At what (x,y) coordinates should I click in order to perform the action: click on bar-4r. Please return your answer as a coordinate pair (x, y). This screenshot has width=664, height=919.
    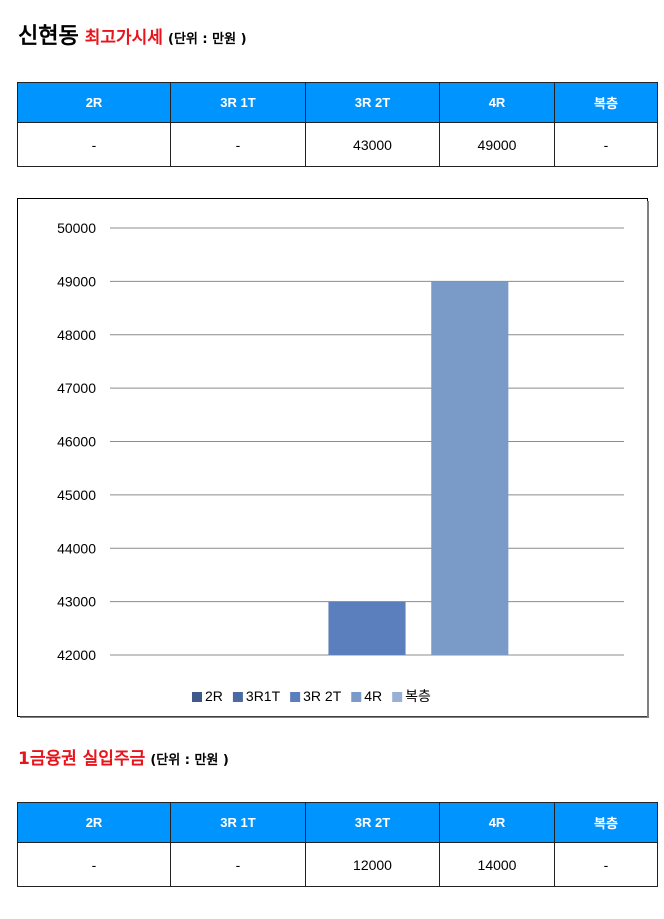
    Looking at the image, I should click on (470, 468).